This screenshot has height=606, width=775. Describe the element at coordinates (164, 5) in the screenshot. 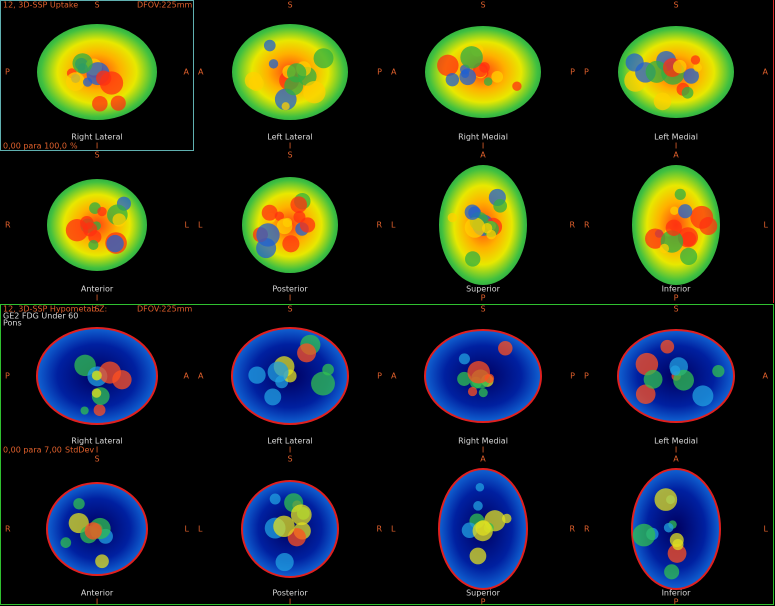

I see `dfov: DFOV:225mm` at that location.